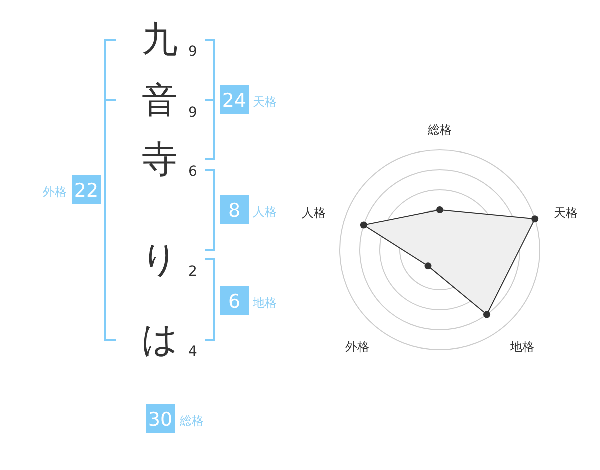 Image resolution: width=600 pixels, height=470 pixels. What do you see at coordinates (160, 420) in the screenshot?
I see `text: 30` at bounding box center [160, 420].